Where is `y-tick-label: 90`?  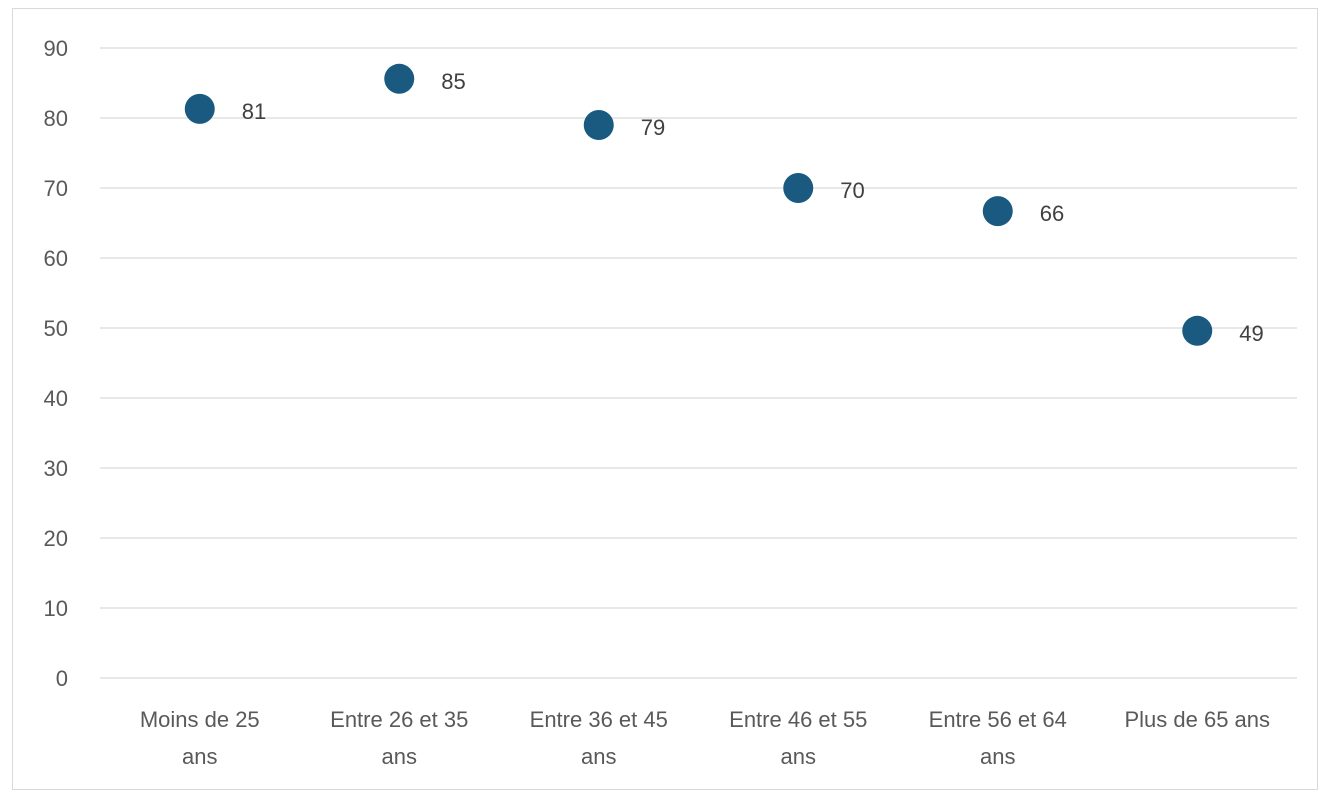
y-tick-label: 90 is located at coordinates (56, 48).